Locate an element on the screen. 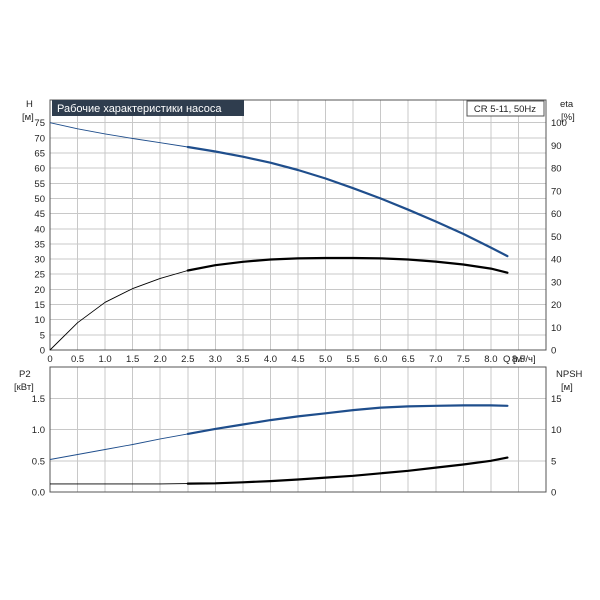 This screenshot has width=600, height=600. top-left-axis-label-2: [м] is located at coordinates (28, 117).